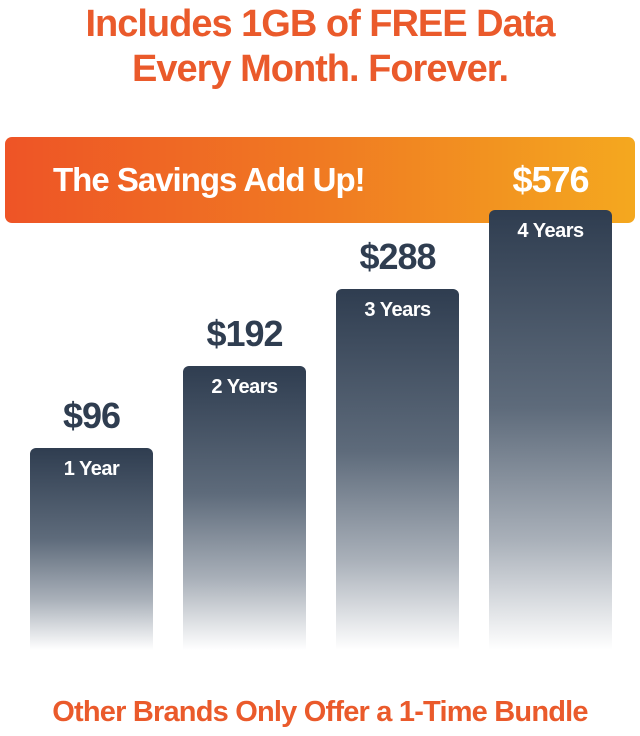 The width and height of the screenshot is (640, 736). I want to click on footer-text: Other Brands Only Offer a 1-Time Bundle, so click(320, 712).